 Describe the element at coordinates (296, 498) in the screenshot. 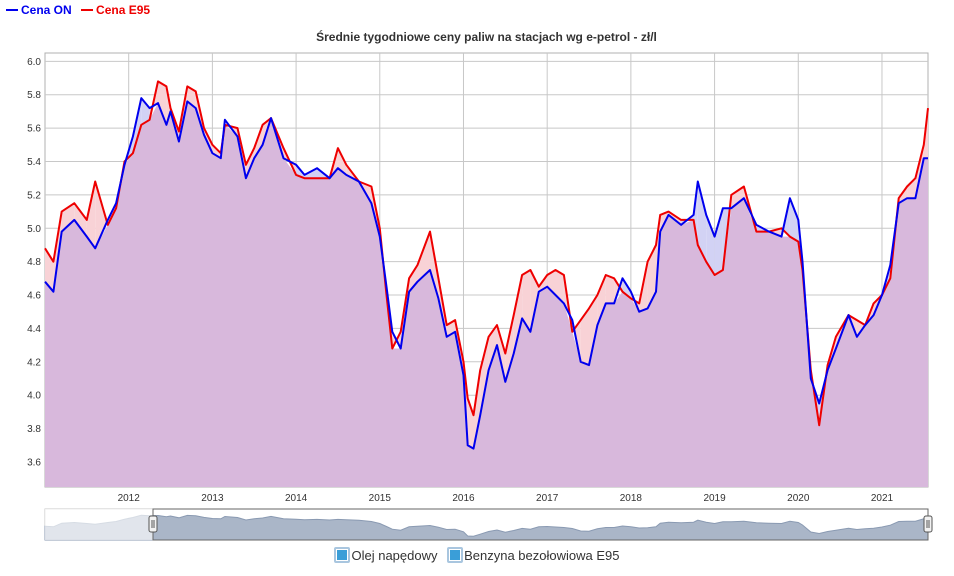

I see `x-tick-label: 2014` at that location.